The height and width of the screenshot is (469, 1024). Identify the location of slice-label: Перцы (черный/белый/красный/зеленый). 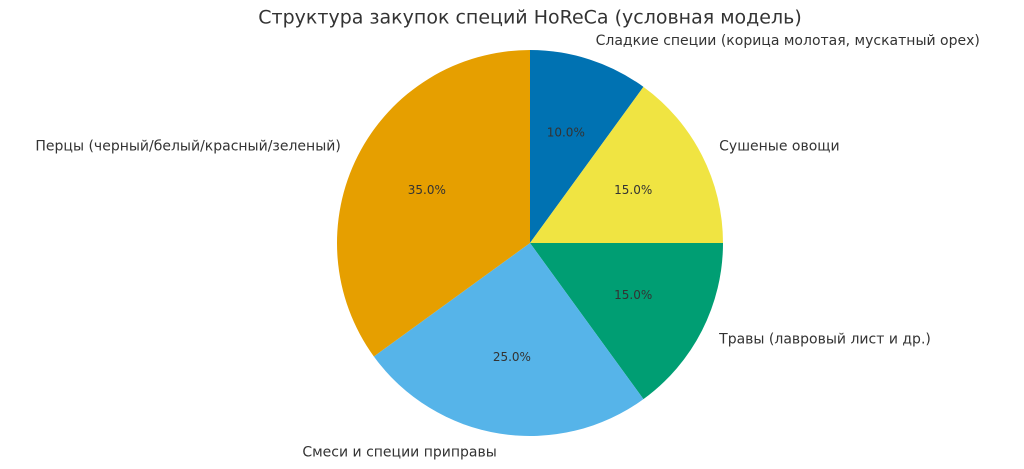
(187, 147).